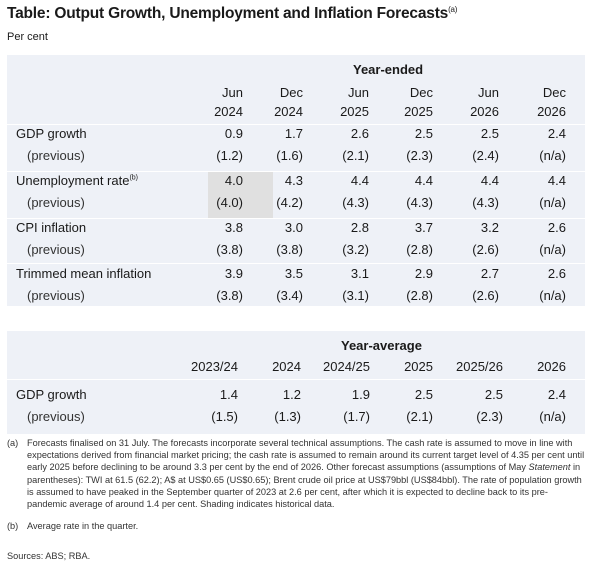  I want to click on column-header: 2025/26, so click(479, 366).